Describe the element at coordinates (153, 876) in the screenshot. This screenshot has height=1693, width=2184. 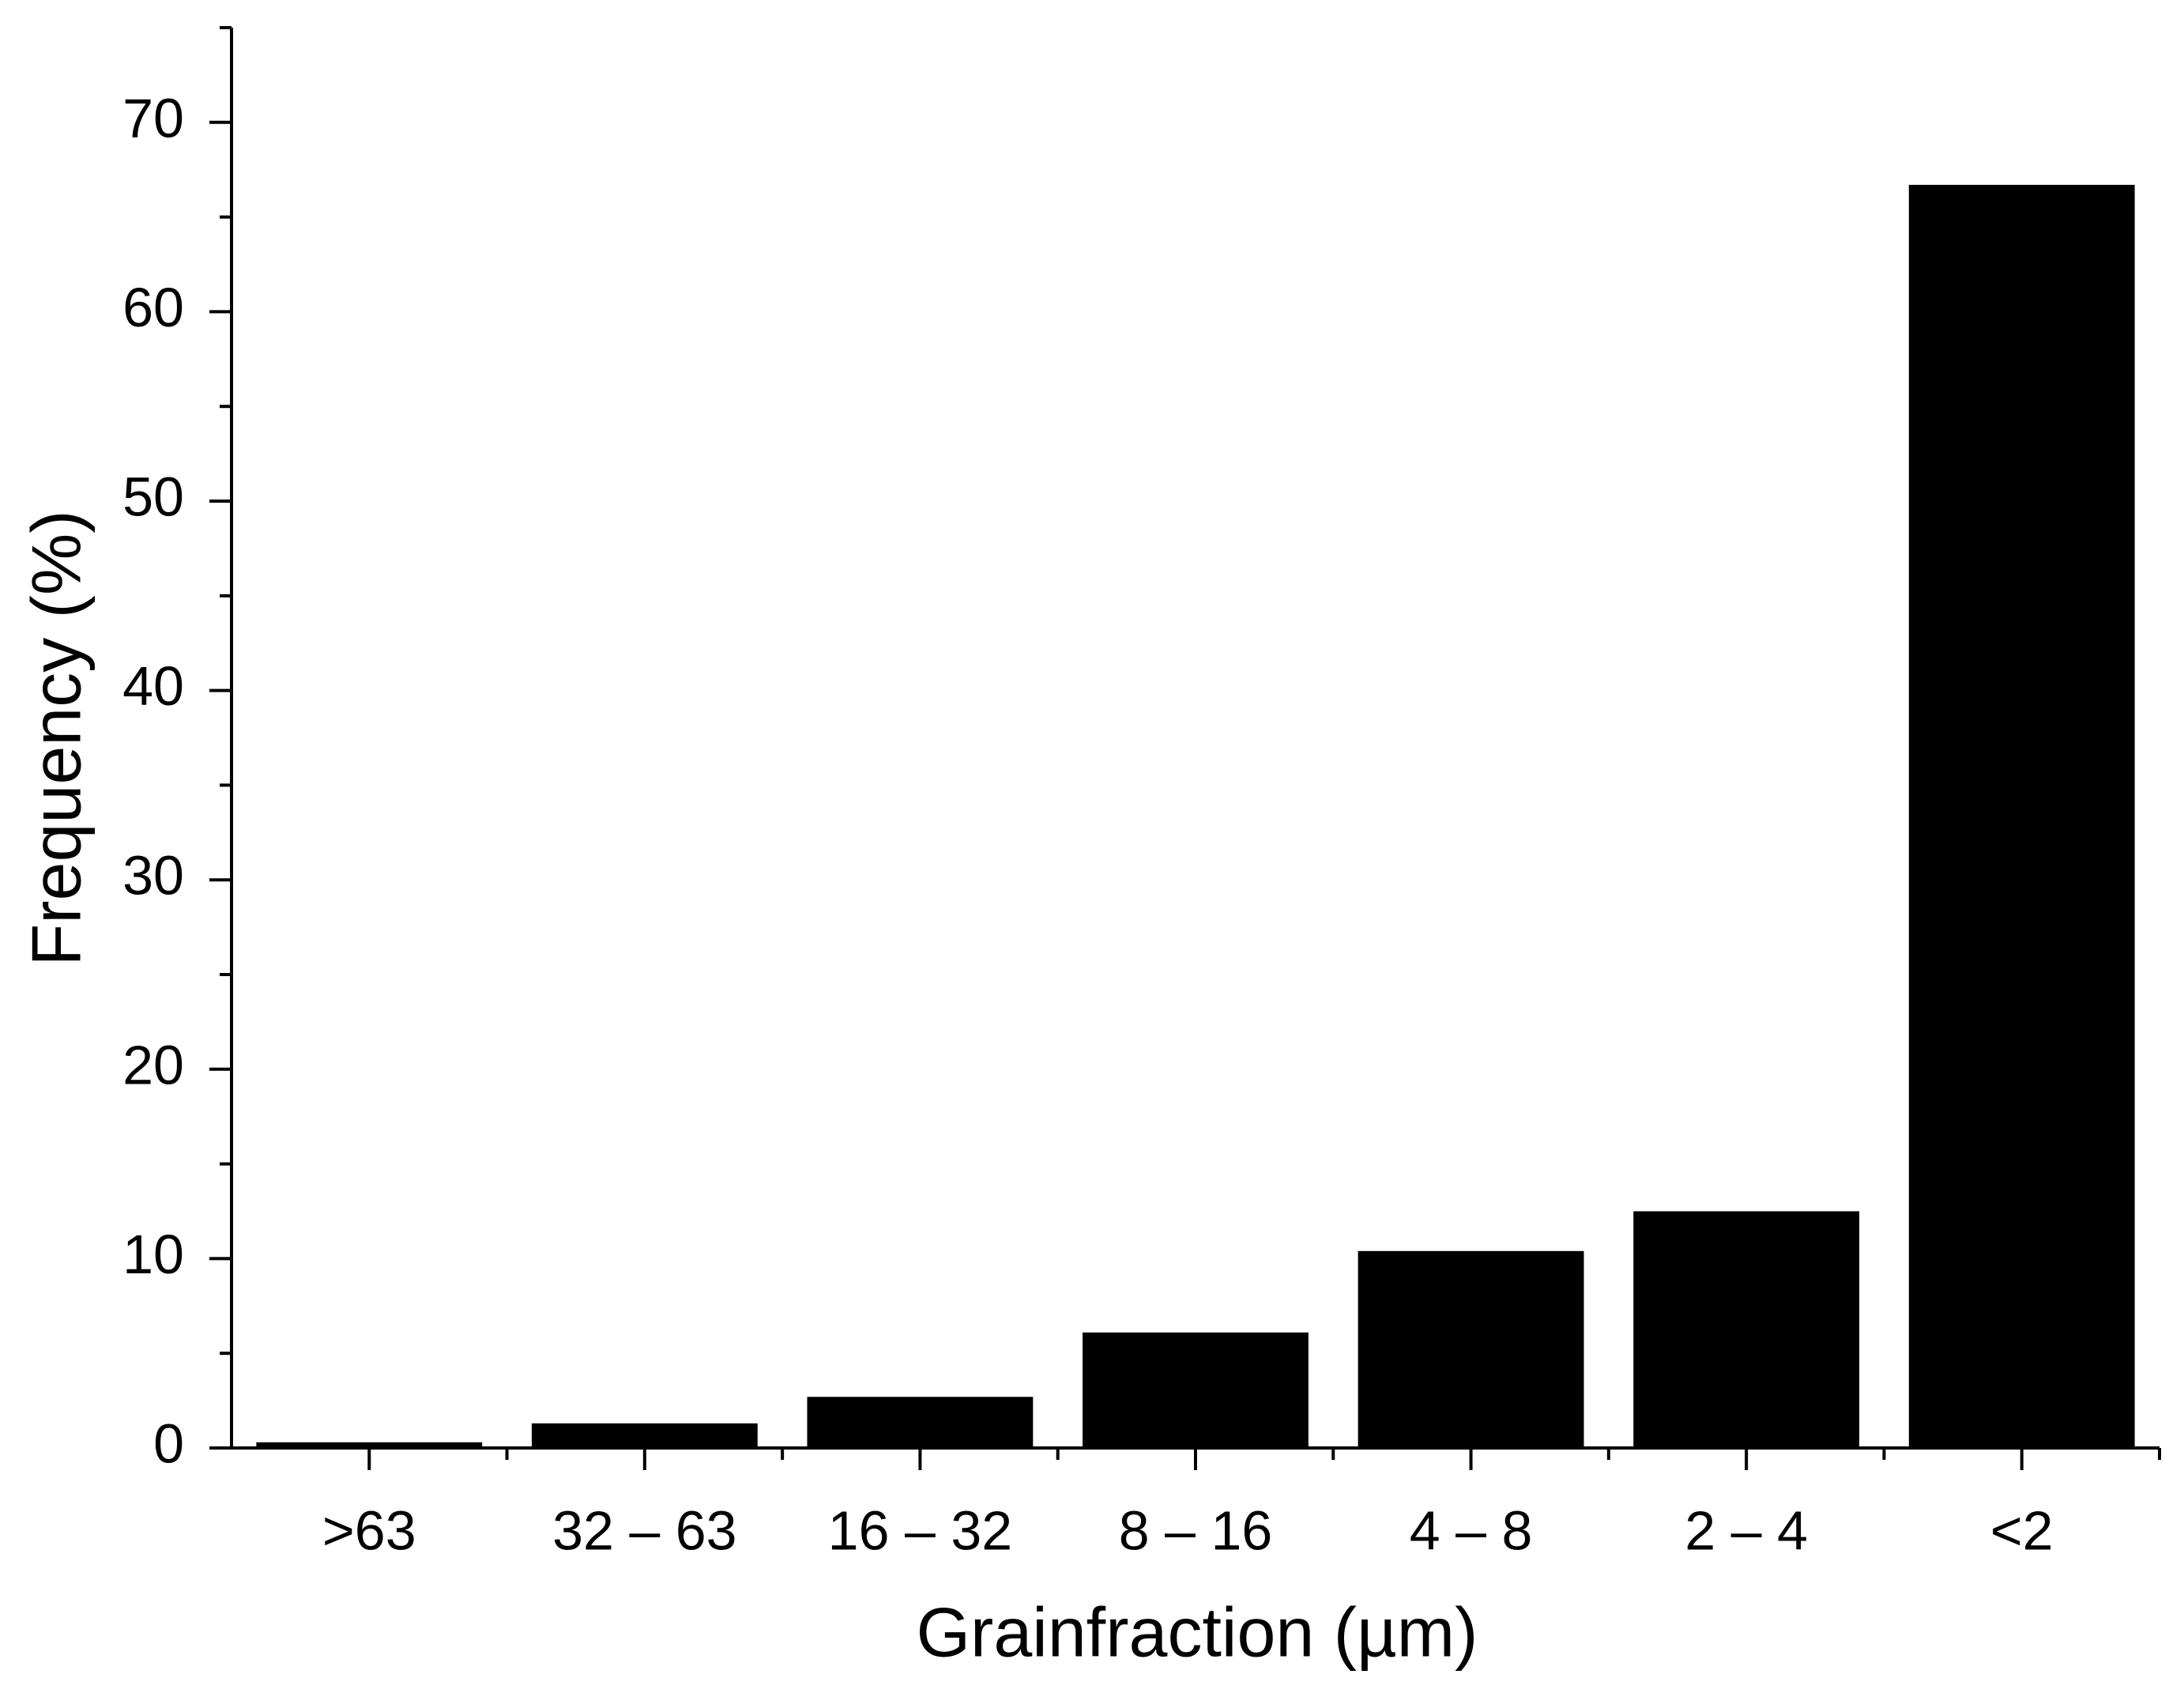
I see `y-tick-label: 30` at that location.